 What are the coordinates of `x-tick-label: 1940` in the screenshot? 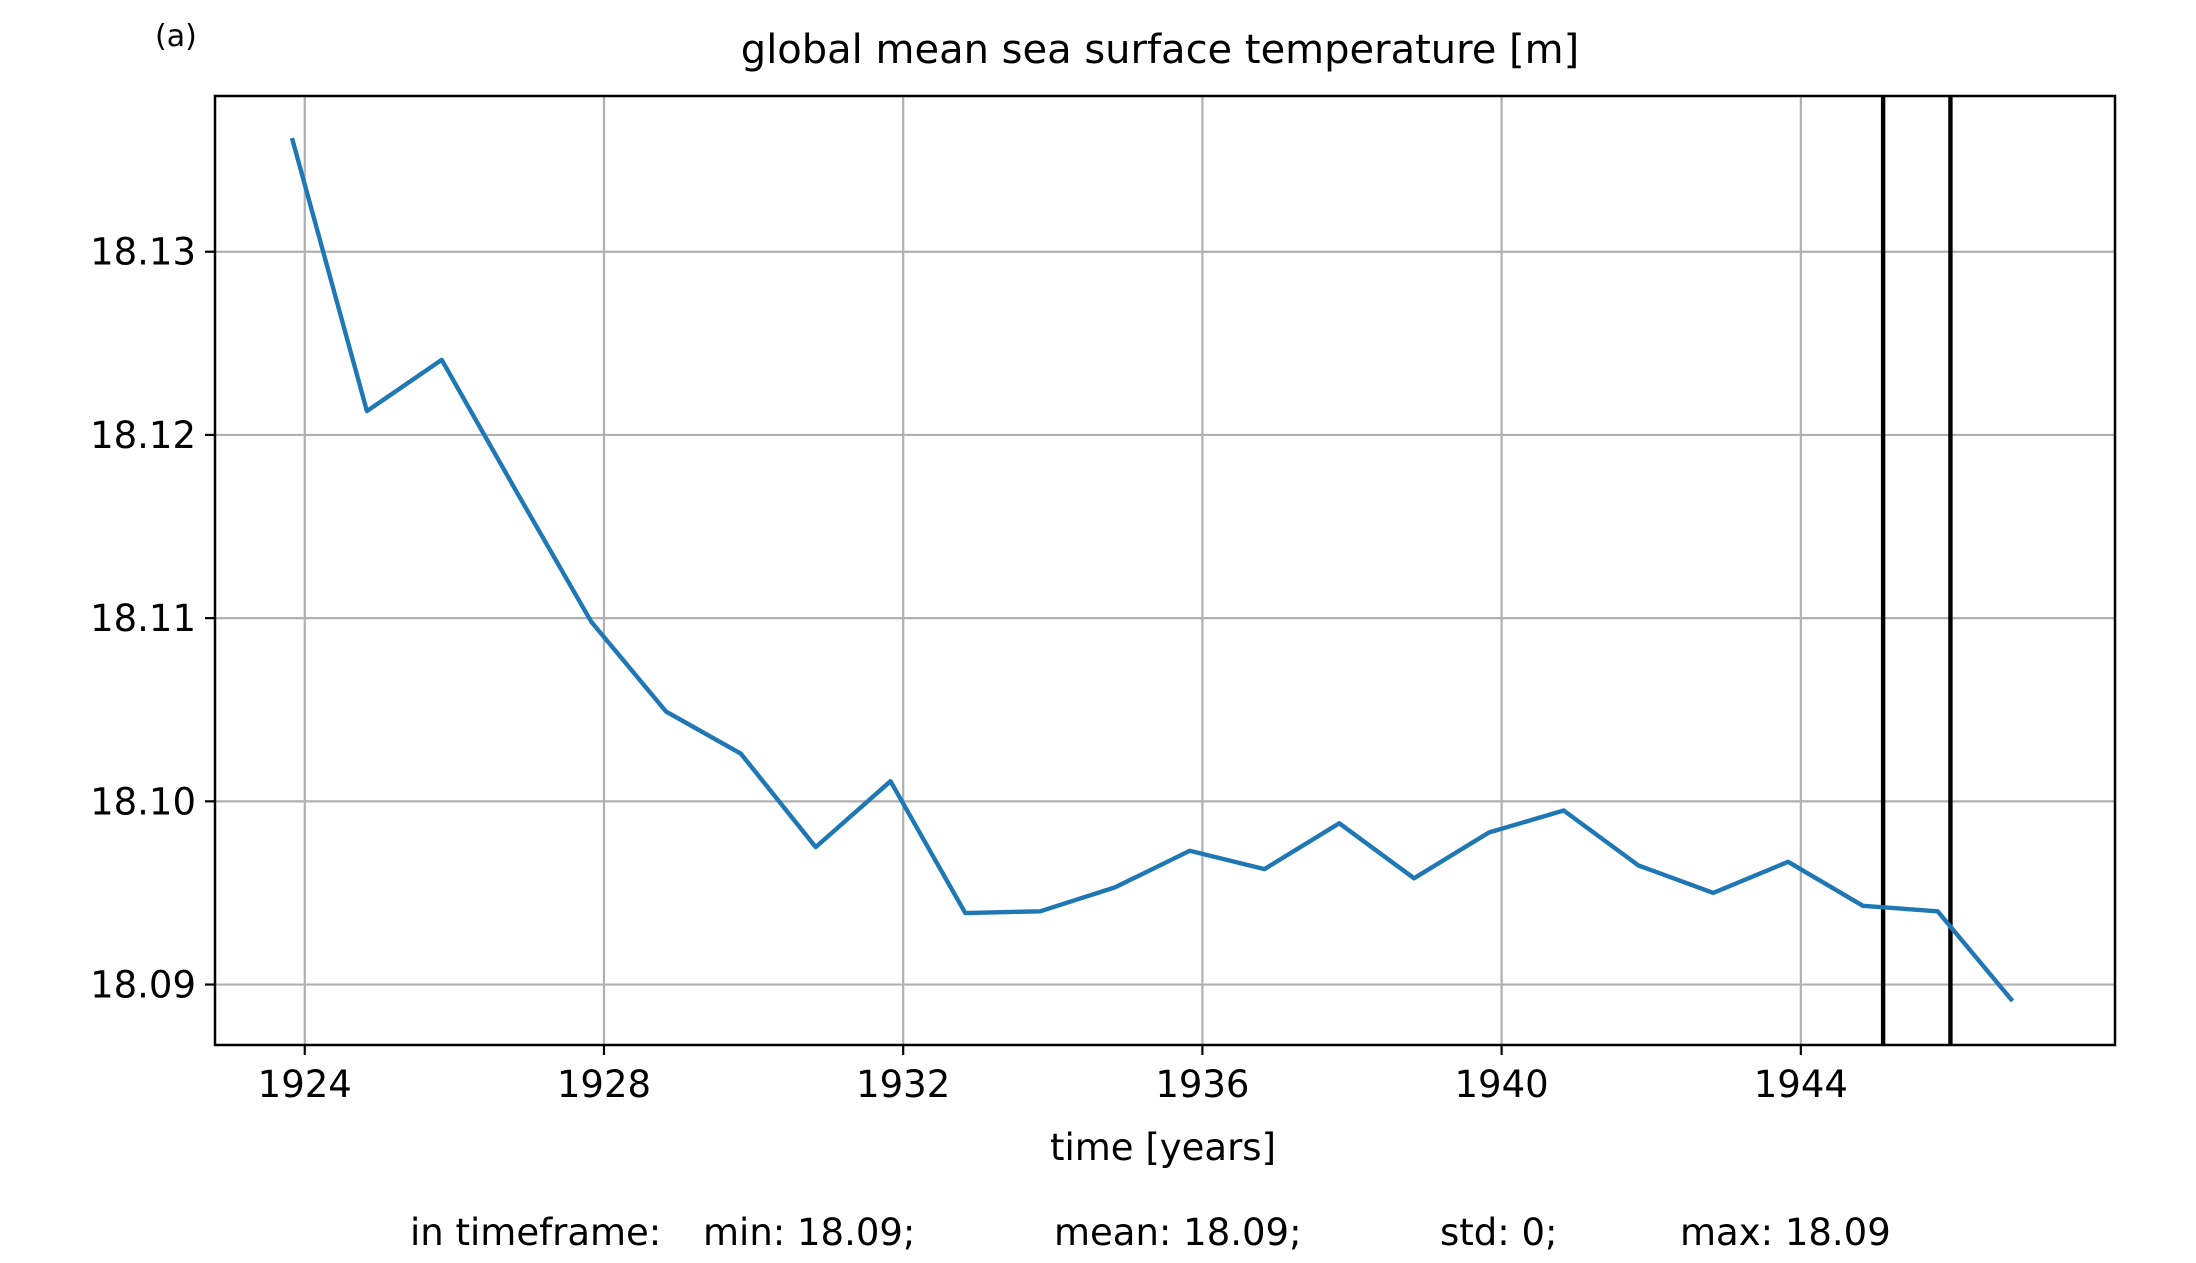 It's located at (1502, 1084).